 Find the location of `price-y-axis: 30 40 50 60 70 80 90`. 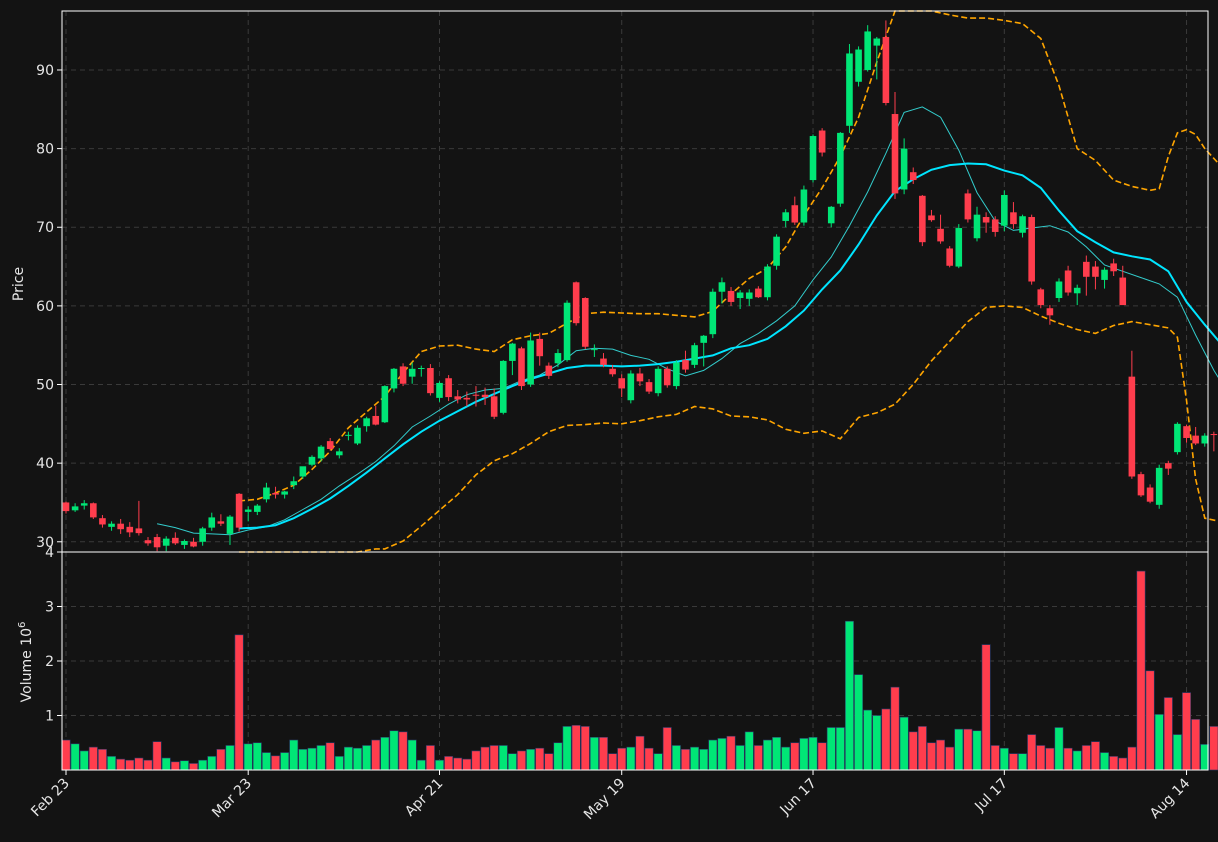

price-y-axis: 30 40 50 60 70 80 90 is located at coordinates (49, 307).